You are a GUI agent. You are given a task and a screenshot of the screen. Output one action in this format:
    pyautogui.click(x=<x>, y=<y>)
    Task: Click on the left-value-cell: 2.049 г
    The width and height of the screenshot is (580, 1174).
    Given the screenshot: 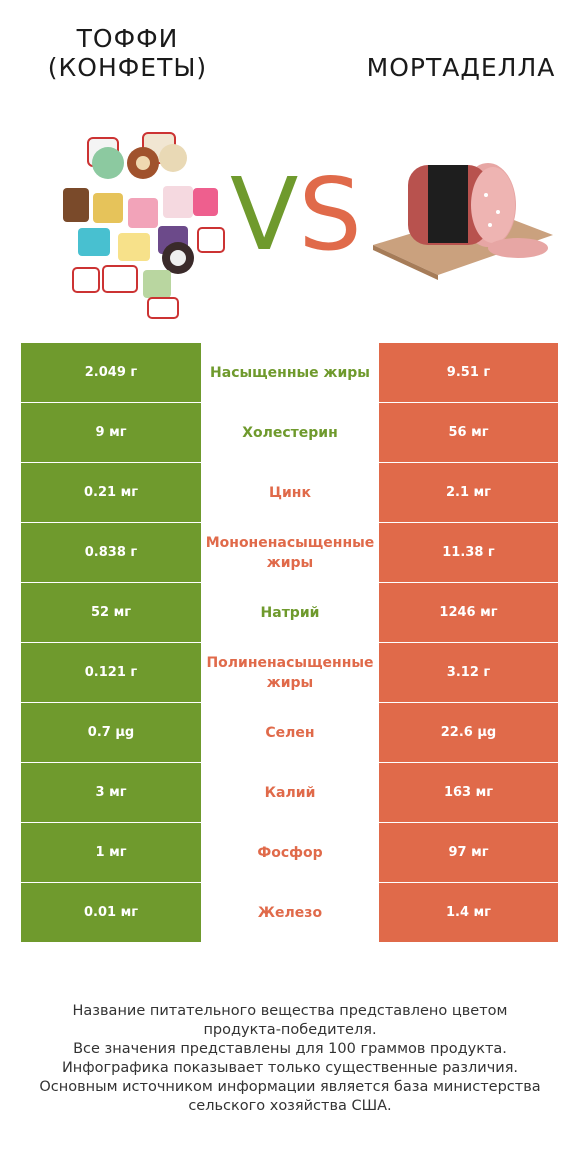 What is the action you would take?
    pyautogui.click(x=111, y=372)
    